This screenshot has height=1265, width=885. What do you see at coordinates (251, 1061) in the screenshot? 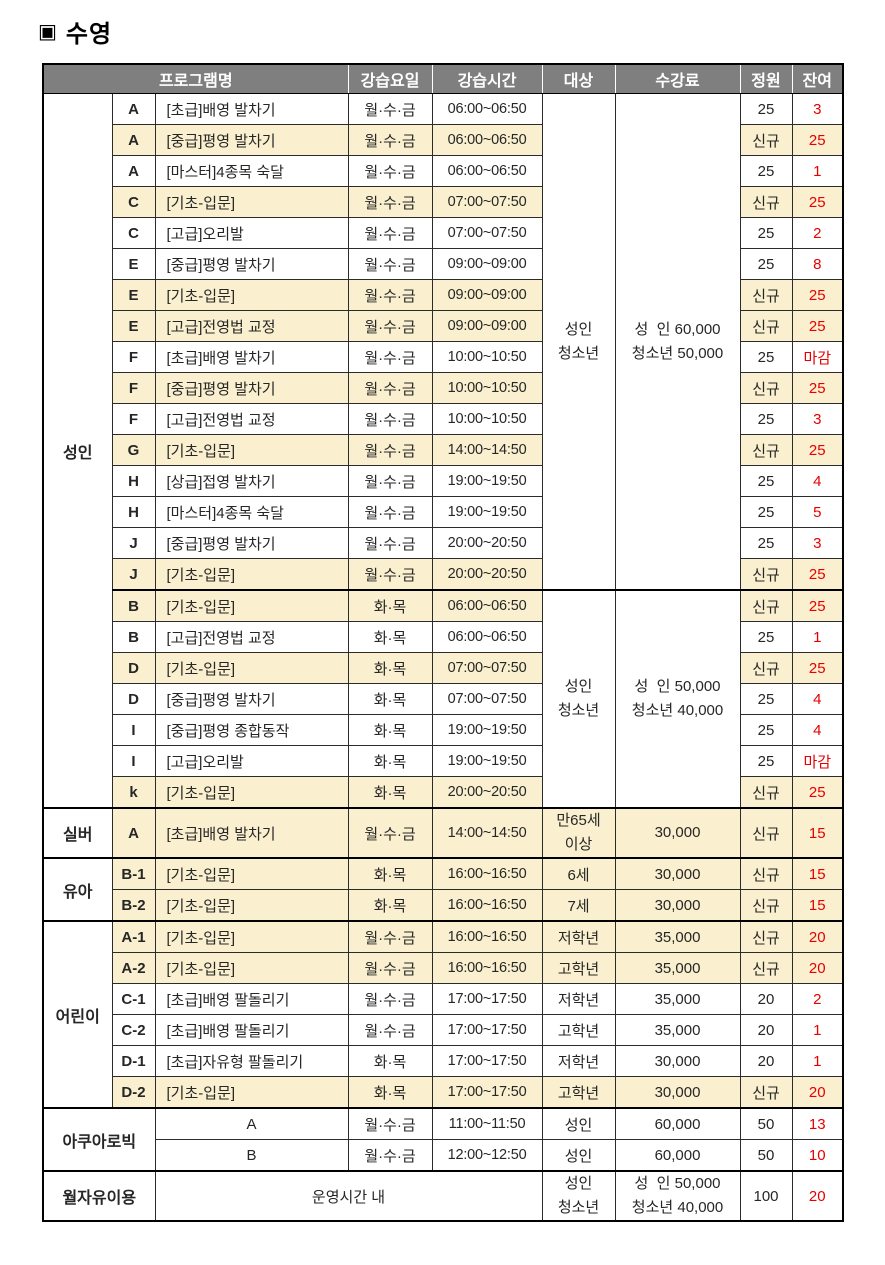
I see `cell-program-name: [초급]자유형 팔돌리기` at bounding box center [251, 1061].